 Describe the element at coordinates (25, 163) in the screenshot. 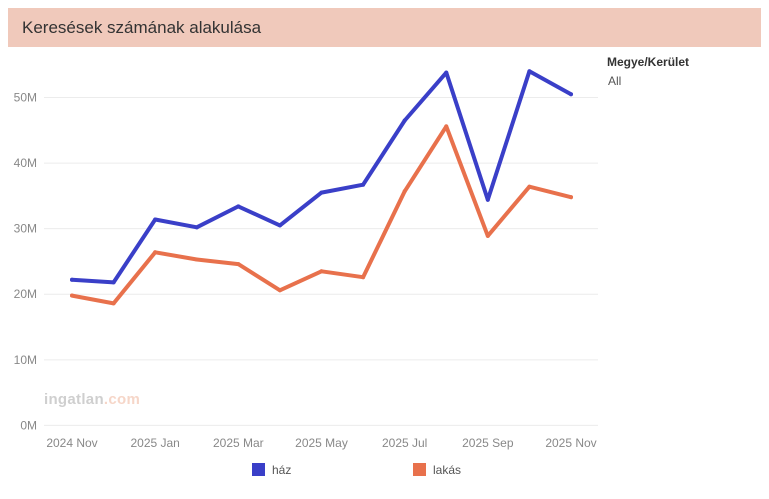

I see `y-tick-label: 40M` at that location.